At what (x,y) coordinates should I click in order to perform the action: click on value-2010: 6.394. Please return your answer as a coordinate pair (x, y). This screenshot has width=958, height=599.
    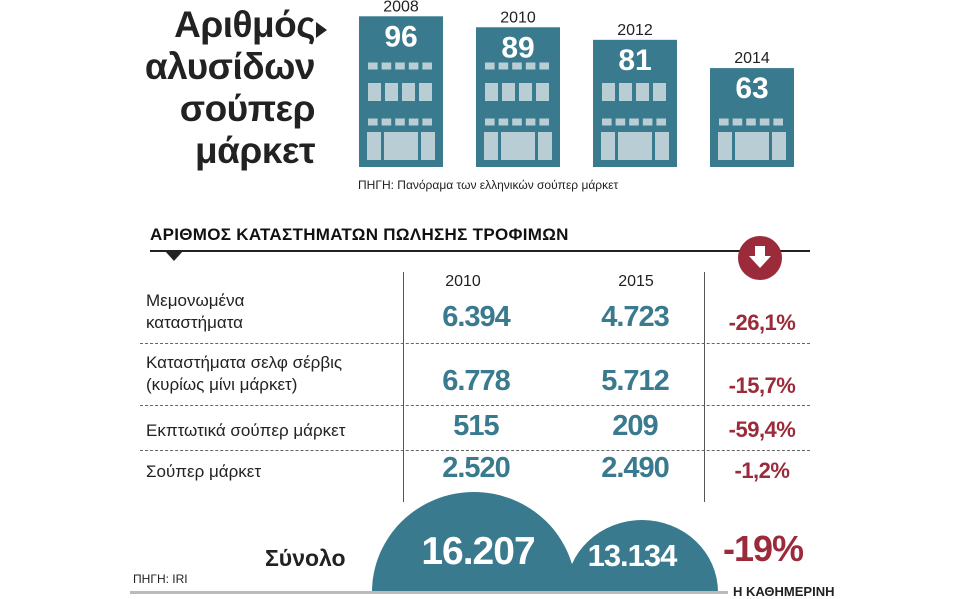
    Looking at the image, I should click on (476, 317).